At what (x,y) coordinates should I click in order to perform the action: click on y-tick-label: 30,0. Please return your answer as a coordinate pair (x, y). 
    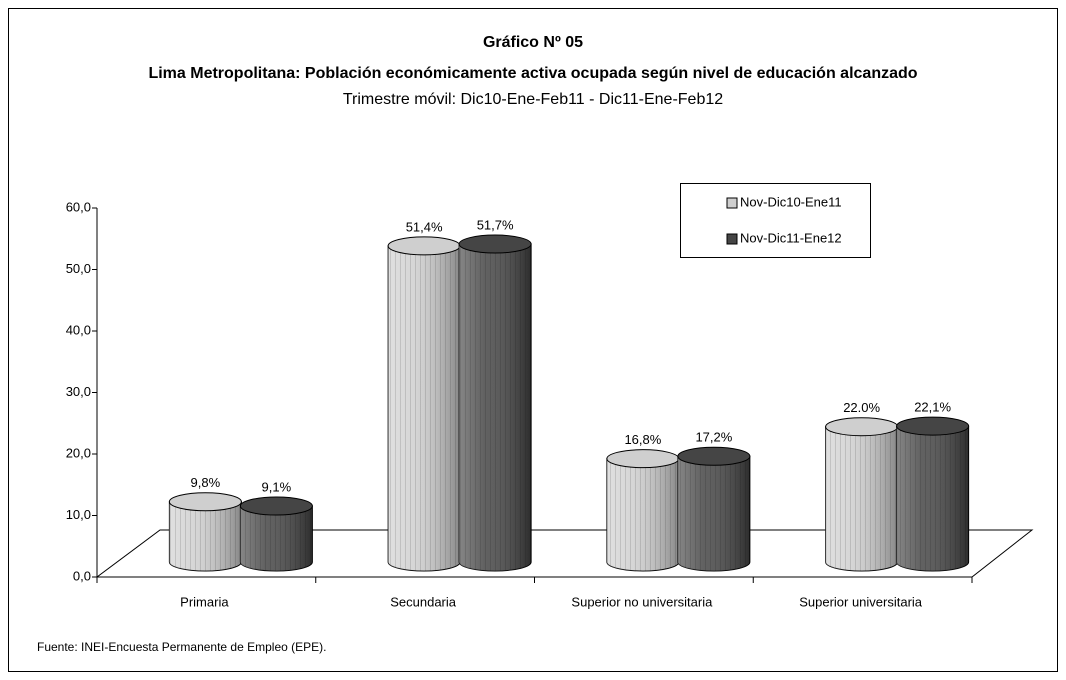
    Looking at the image, I should click on (78, 391).